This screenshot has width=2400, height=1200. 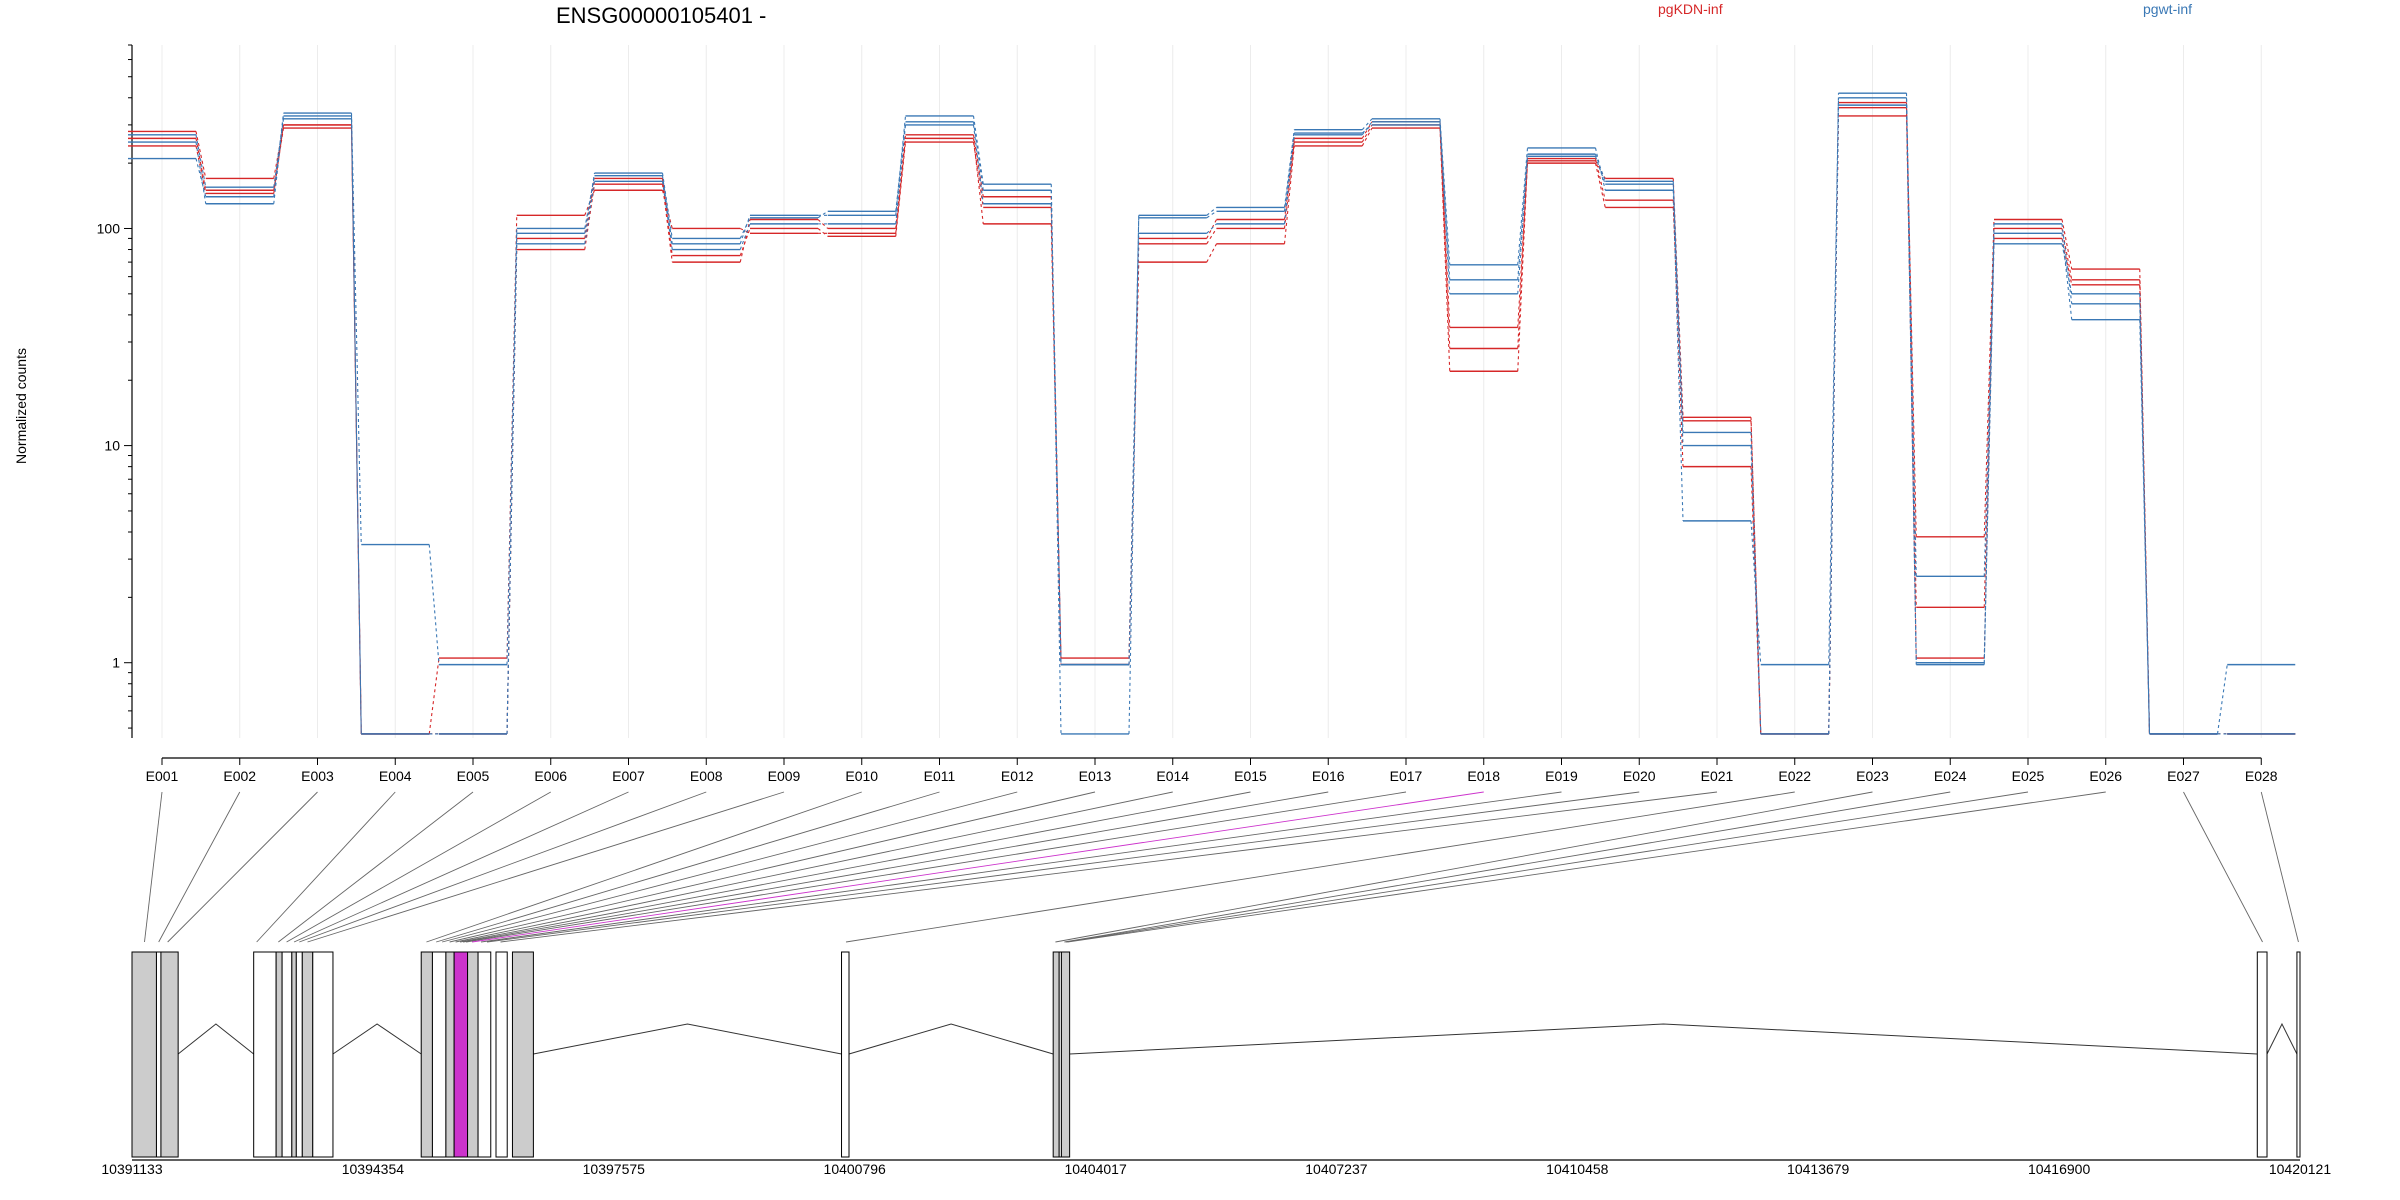 What do you see at coordinates (861, 776) in the screenshot?
I see `x-tick-label-e010: E010` at bounding box center [861, 776].